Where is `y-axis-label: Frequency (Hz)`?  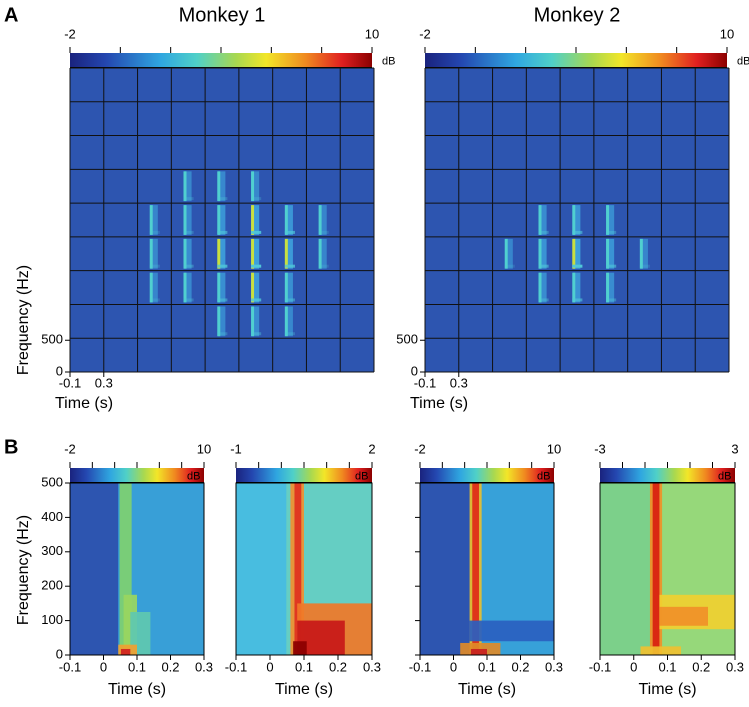 y-axis-label: Frequency (Hz) is located at coordinates (23, 570).